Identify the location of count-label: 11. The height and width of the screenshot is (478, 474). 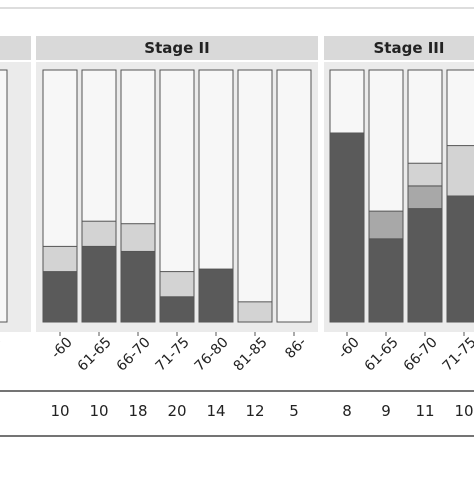
(424, 411).